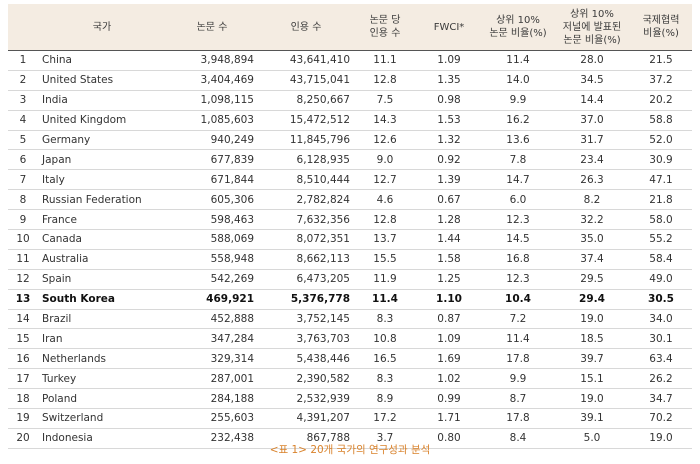 The image size is (700, 464). What do you see at coordinates (661, 180) in the screenshot?
I see `intl-collab-cell: 47.1` at bounding box center [661, 180].